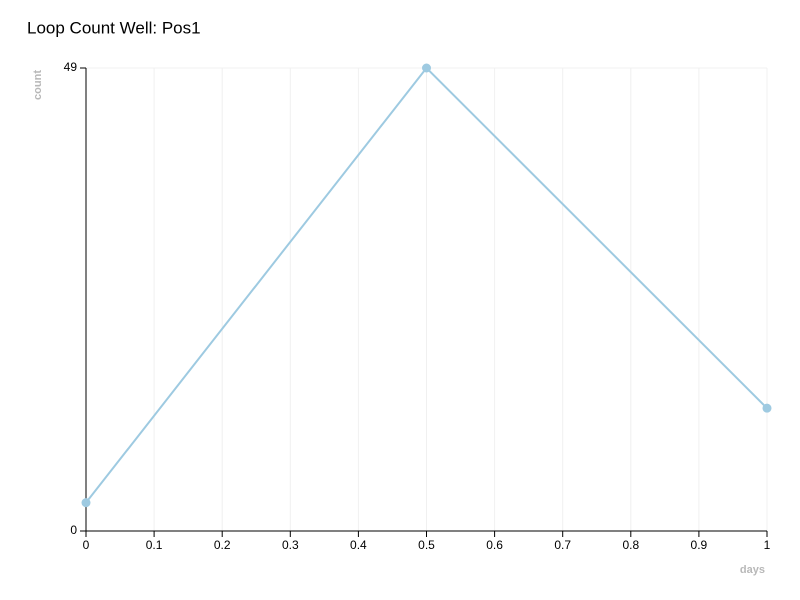 The width and height of the screenshot is (800, 600). I want to click on x-tick-label: 0.4, so click(358, 545).